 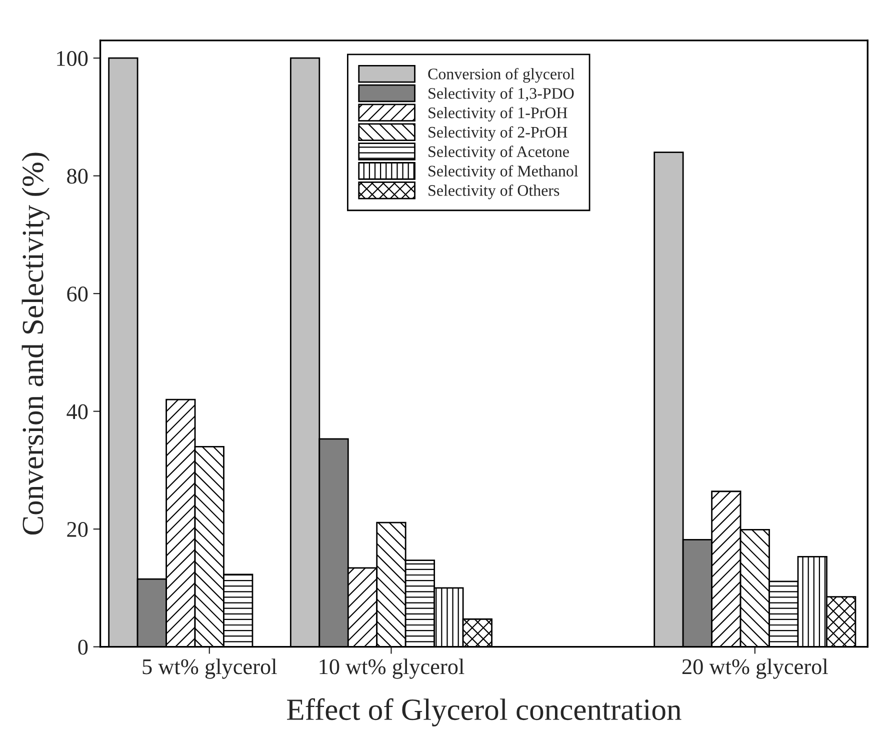 I want to click on legend-label: Selectivity of 1-PrOH, so click(x=498, y=114).